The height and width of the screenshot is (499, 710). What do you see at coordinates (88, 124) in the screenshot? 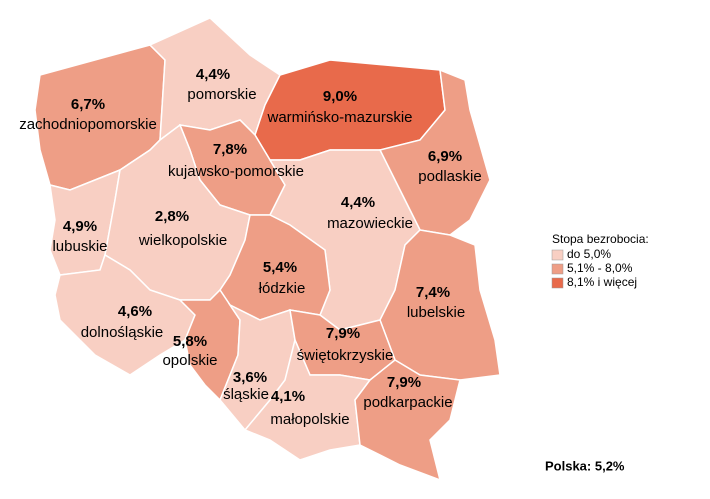
I see `region-name: zachodniopomorskie` at bounding box center [88, 124].